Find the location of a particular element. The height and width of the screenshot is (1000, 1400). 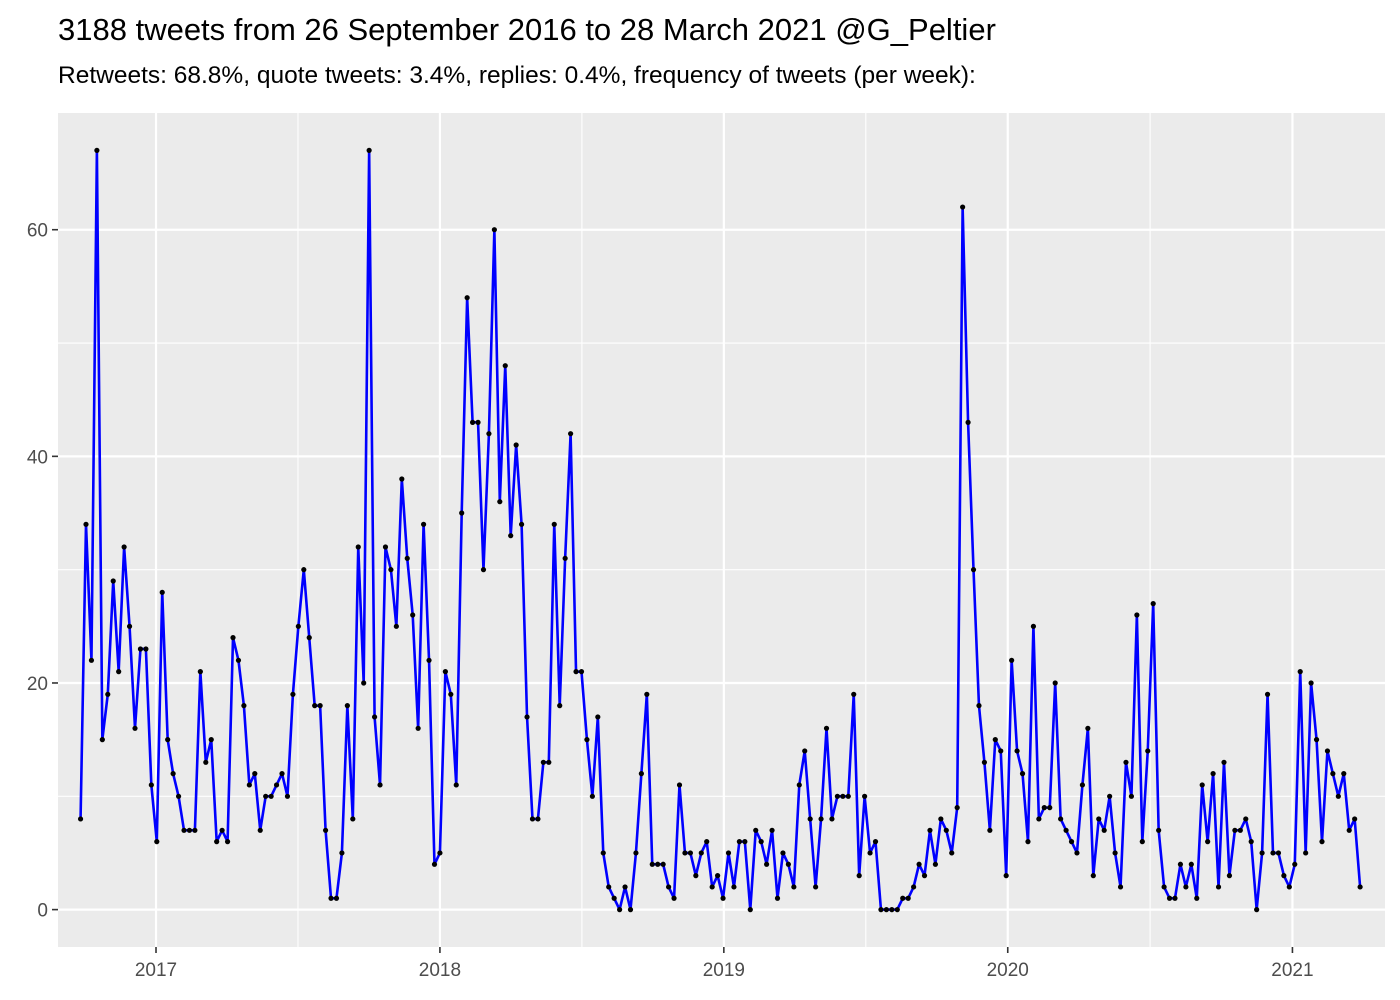

y-axis: 0 20 40 60 is located at coordinates (42, 571).